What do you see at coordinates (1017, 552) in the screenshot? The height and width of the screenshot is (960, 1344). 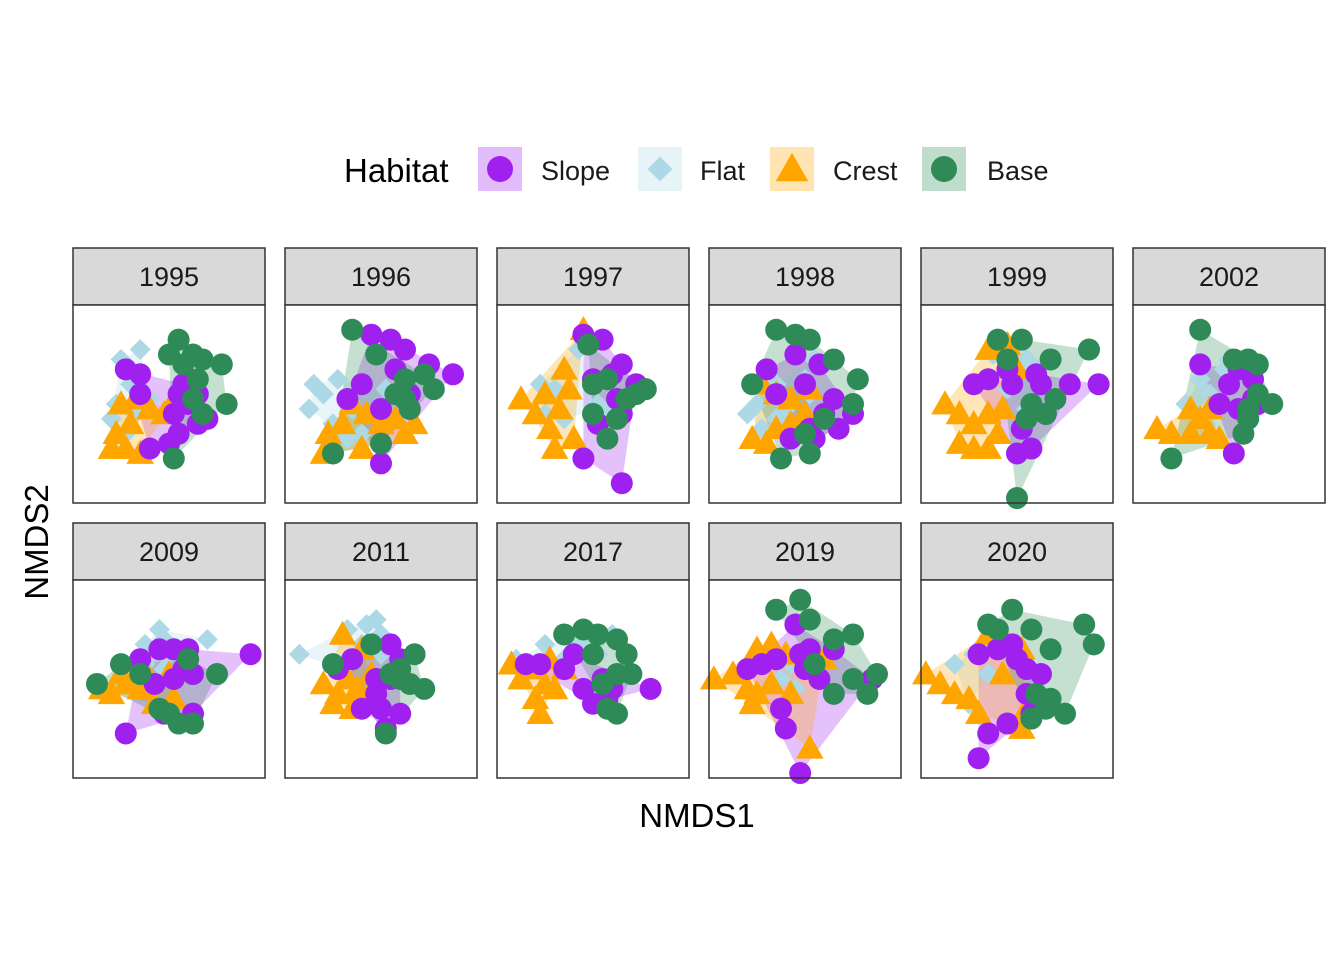 I see `facet-strip-label: 2020` at bounding box center [1017, 552].